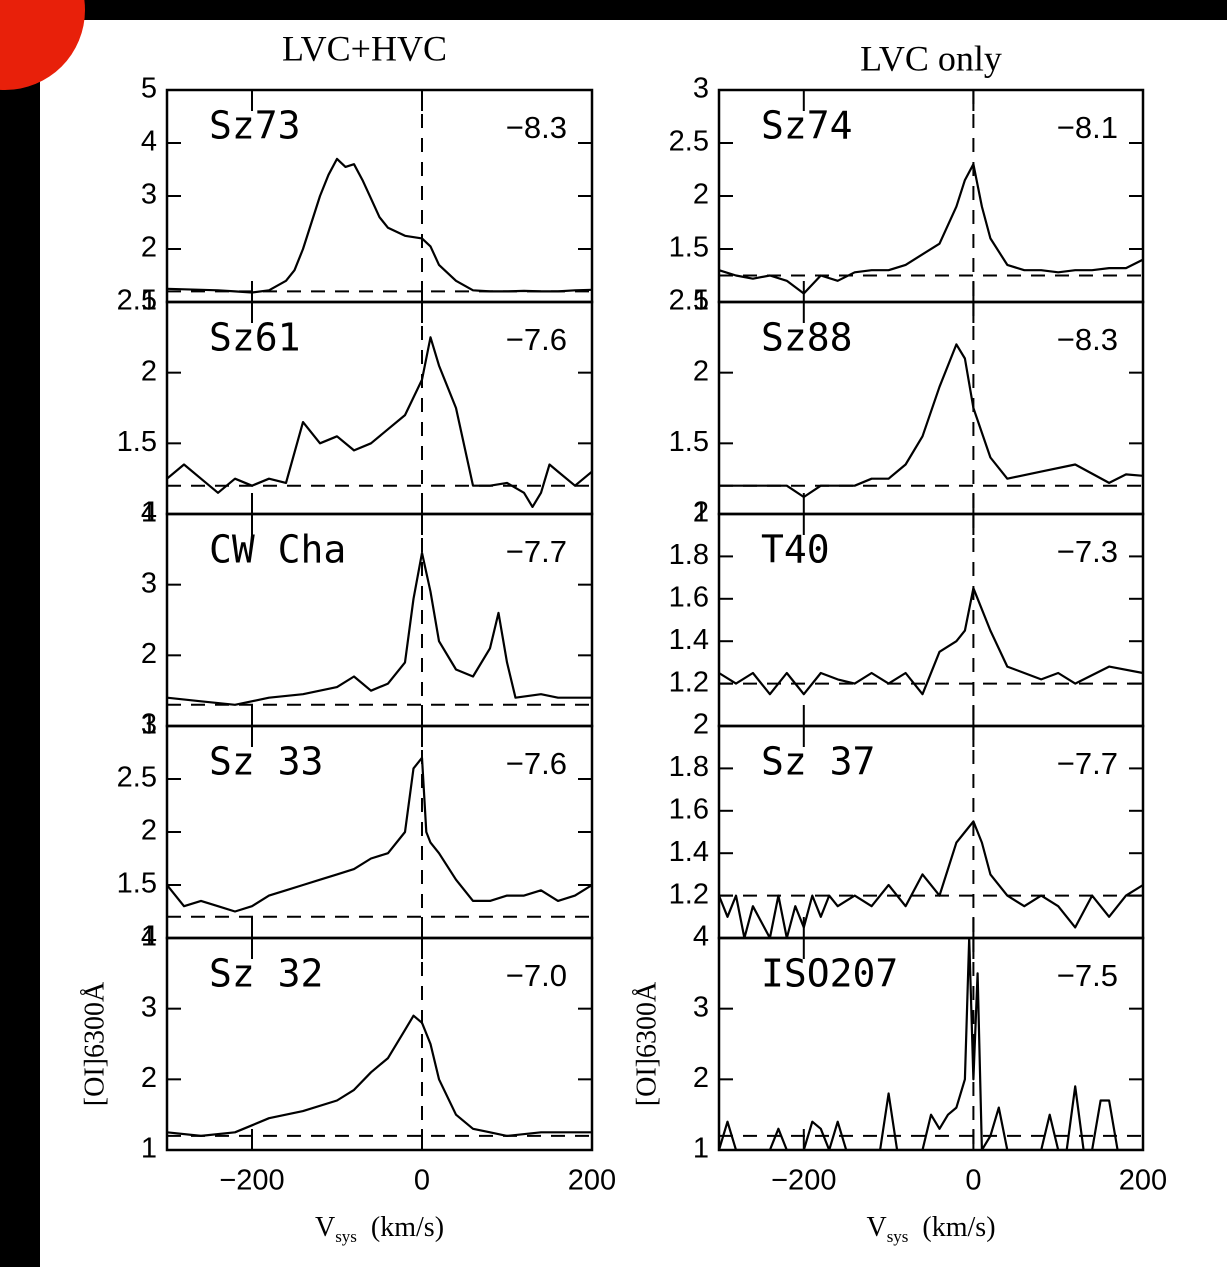 This screenshot has height=1267, width=1227. Describe the element at coordinates (255, 126) in the screenshot. I see `panel-label: Sz73` at that location.